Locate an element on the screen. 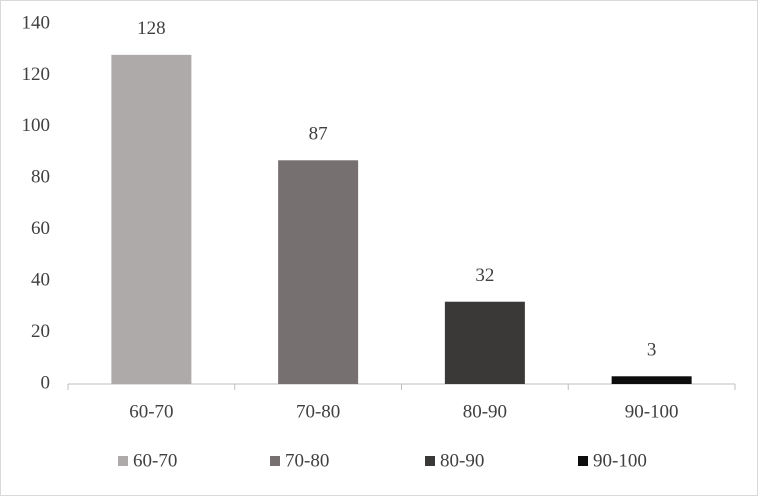 The image size is (758, 496). legend-label: 70-80 is located at coordinates (307, 460).